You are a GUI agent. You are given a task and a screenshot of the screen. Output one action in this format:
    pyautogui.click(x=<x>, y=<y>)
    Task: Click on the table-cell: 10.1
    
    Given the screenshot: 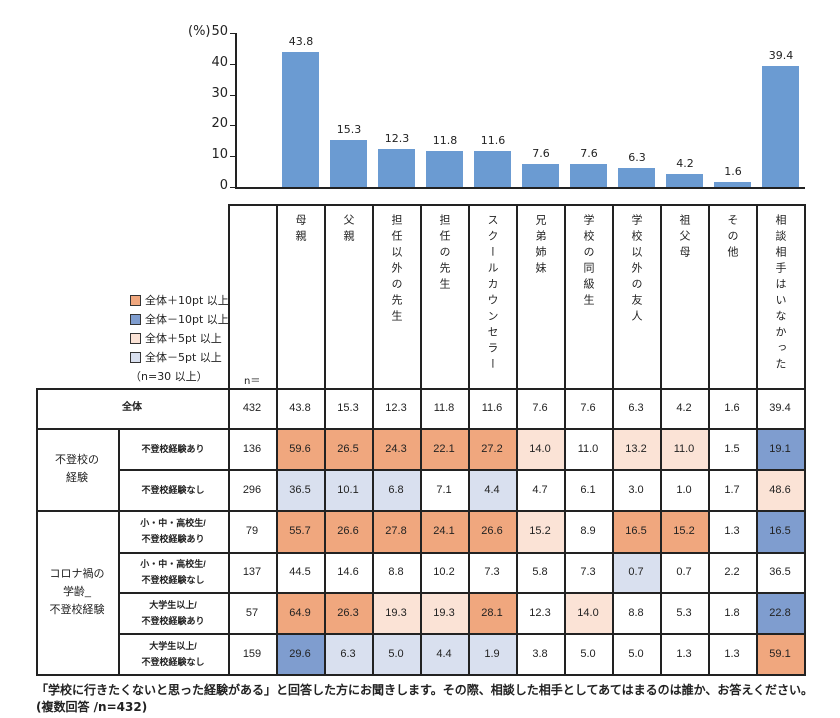 What is the action you would take?
    pyautogui.click(x=348, y=489)
    